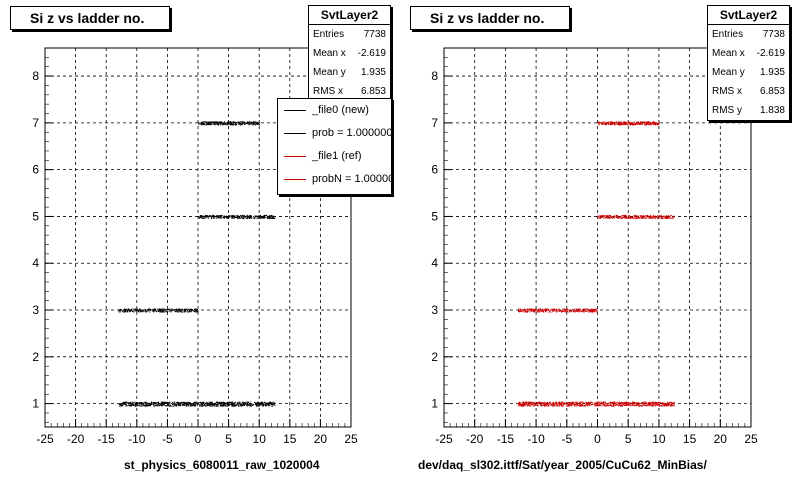  Describe the element at coordinates (770, 53) in the screenshot. I see `stats-value: -2.619` at that location.